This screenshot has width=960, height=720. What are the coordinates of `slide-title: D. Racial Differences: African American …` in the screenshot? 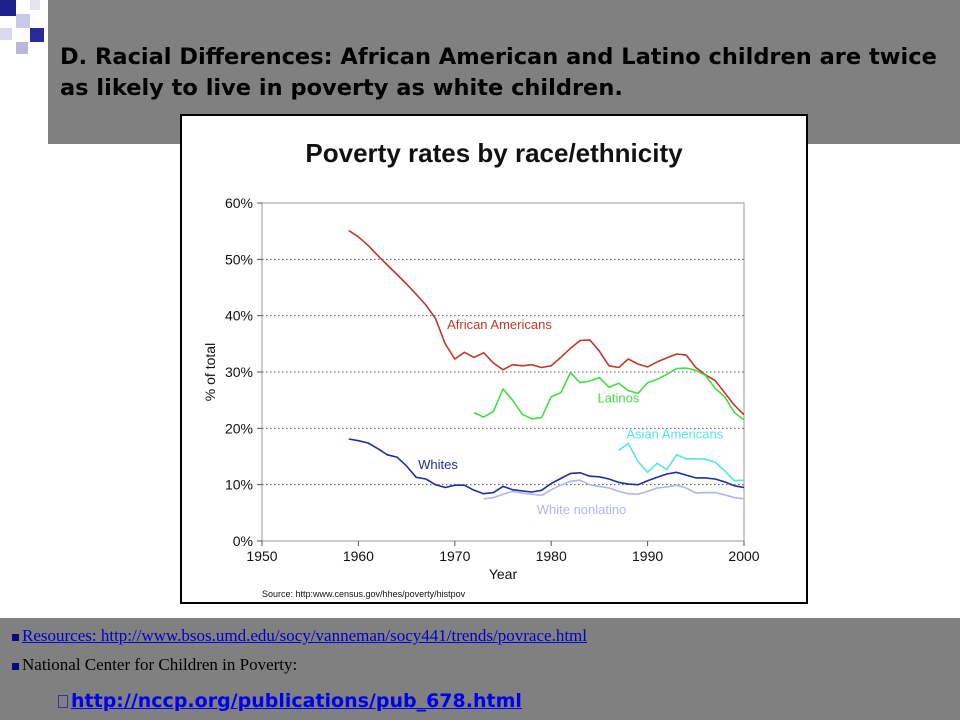 It's located at (498, 72).